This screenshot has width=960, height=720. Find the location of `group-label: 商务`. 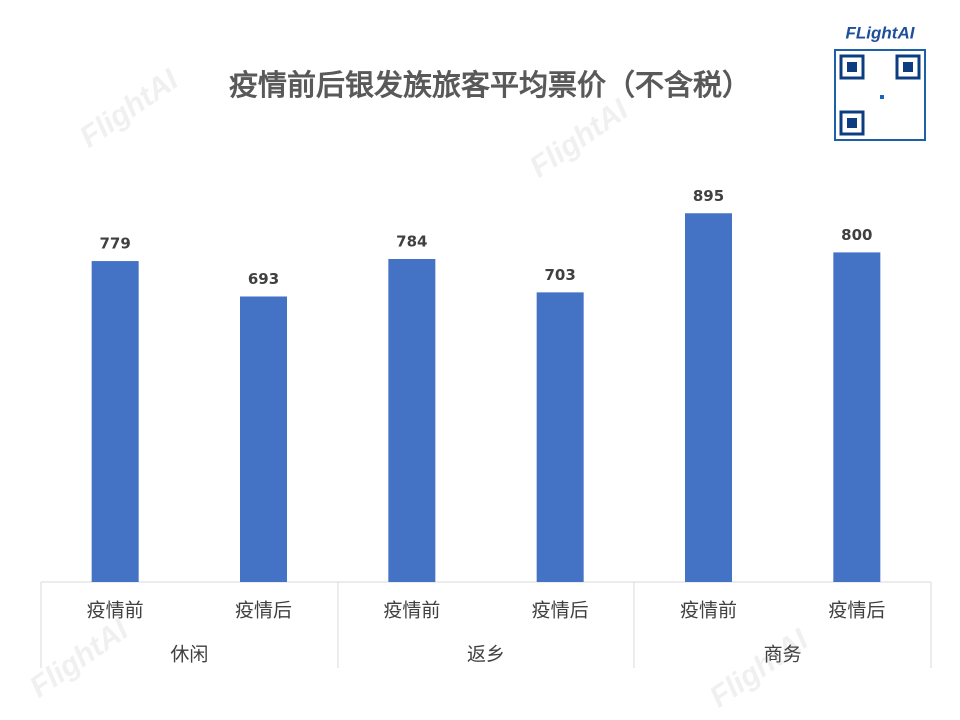

group-label: 商务 is located at coordinates (783, 655).